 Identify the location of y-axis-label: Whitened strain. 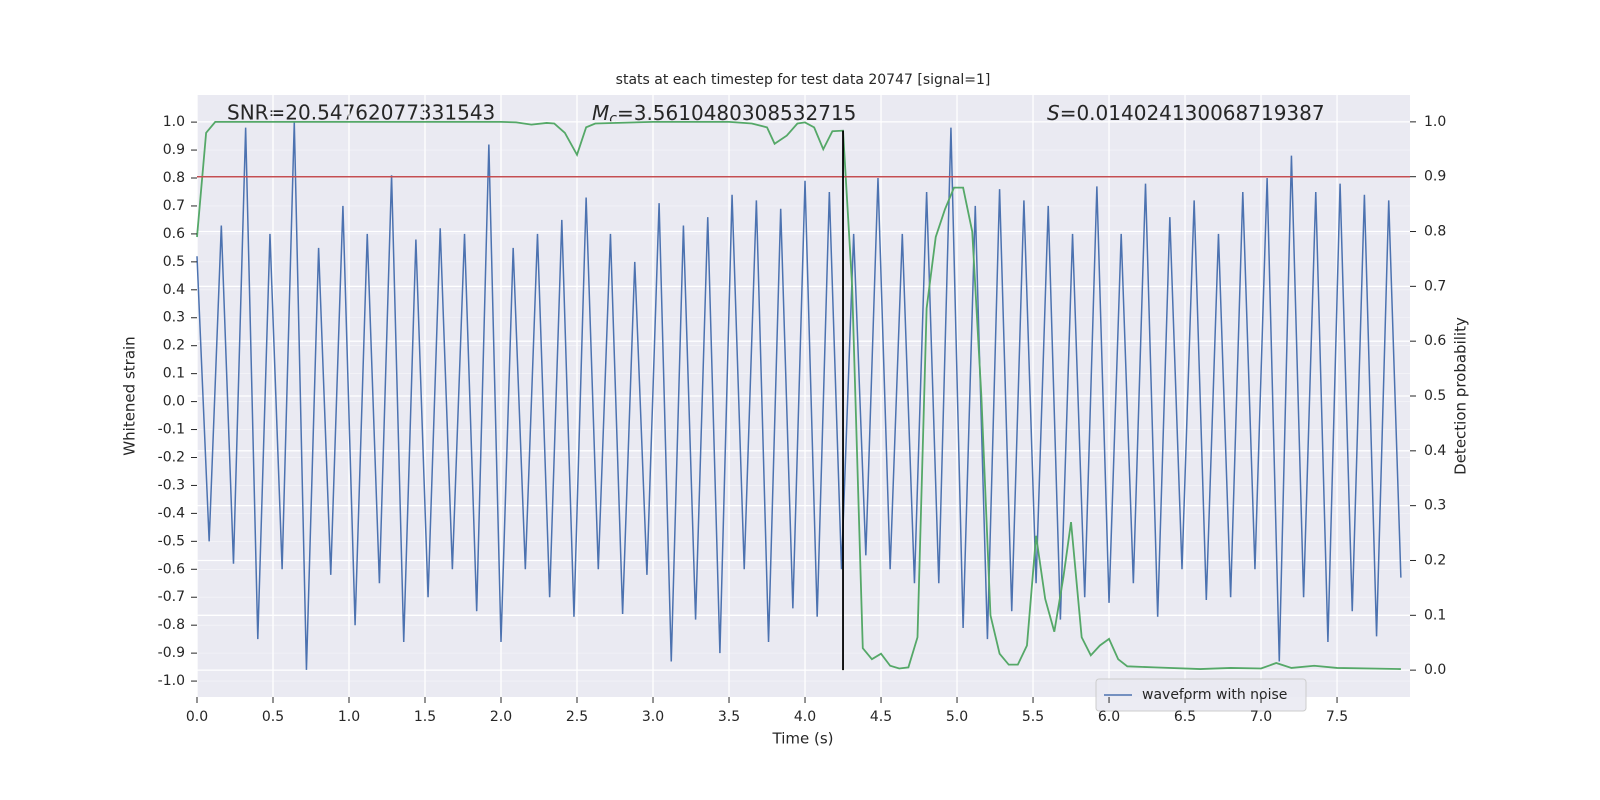
(130, 395).